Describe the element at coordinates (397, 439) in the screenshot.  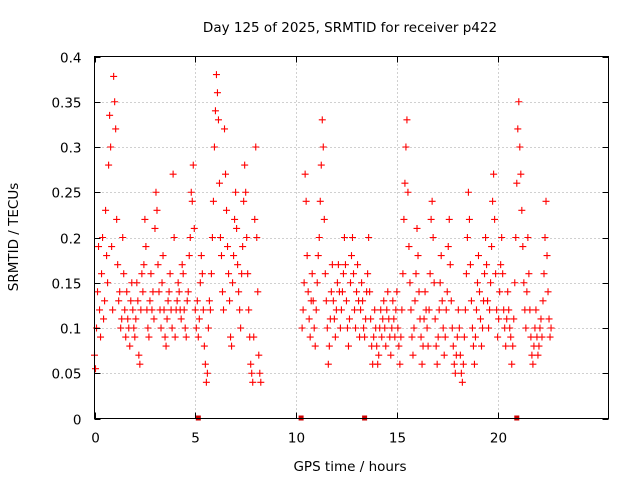
I see `x-tick-label: 15` at that location.